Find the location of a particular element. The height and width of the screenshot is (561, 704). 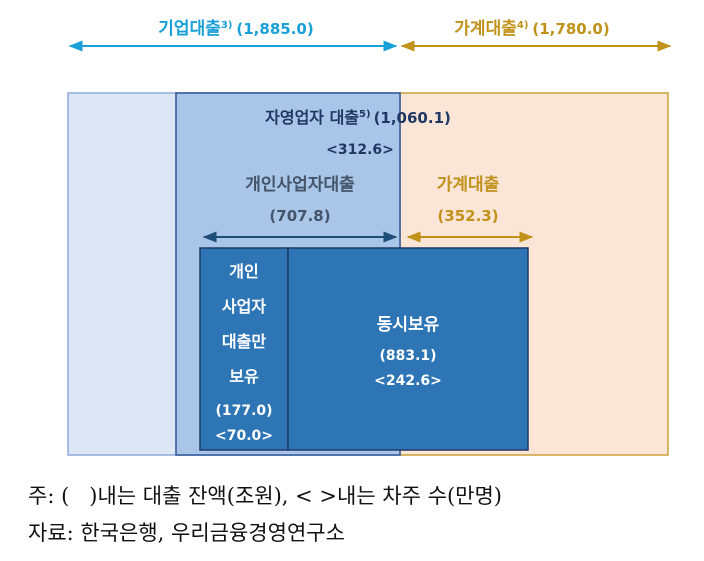

self-employed-title: 자영업자 대출5) (1,060.1) is located at coordinates (358, 117).